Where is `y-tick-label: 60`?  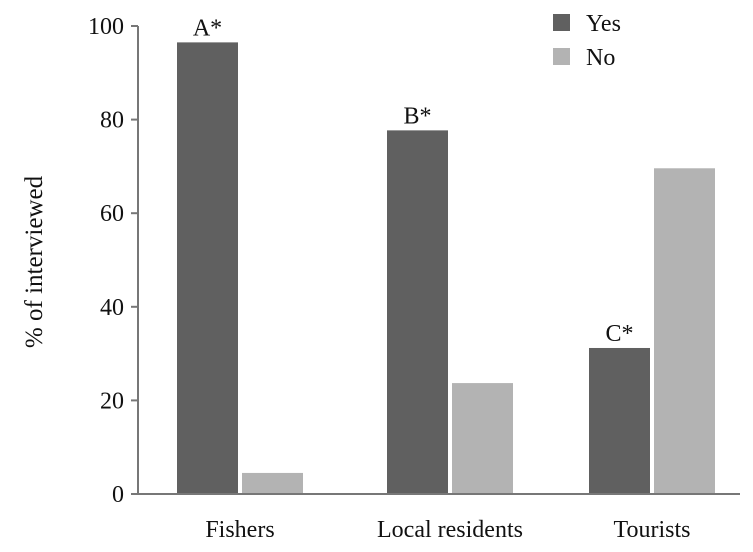 y-tick-label: 60 is located at coordinates (112, 214).